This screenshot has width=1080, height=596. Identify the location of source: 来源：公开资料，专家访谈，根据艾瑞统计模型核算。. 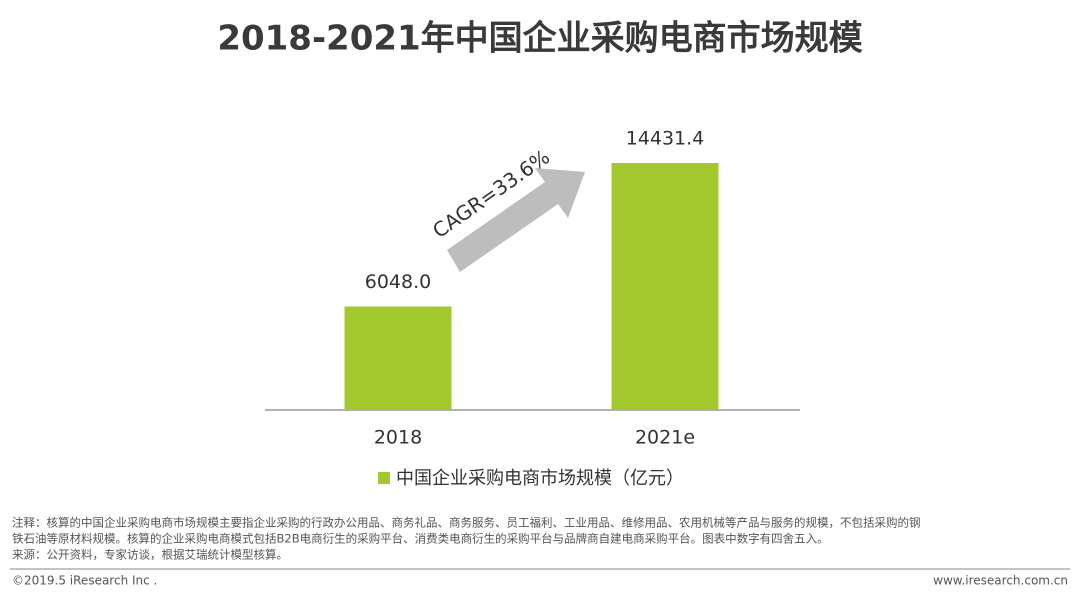
(150, 555).